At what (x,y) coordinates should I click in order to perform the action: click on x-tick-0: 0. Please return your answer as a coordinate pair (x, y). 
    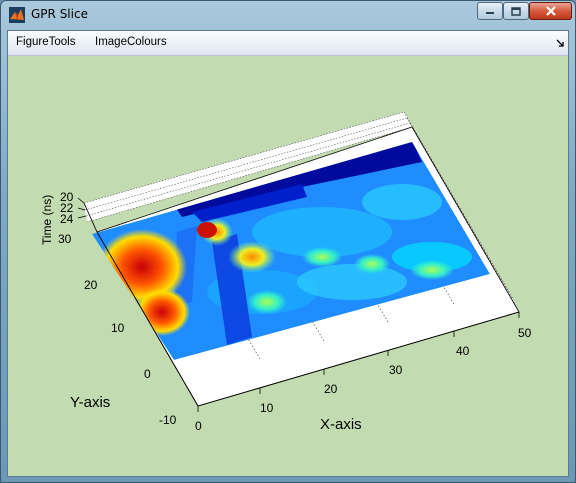
    Looking at the image, I should click on (198, 426).